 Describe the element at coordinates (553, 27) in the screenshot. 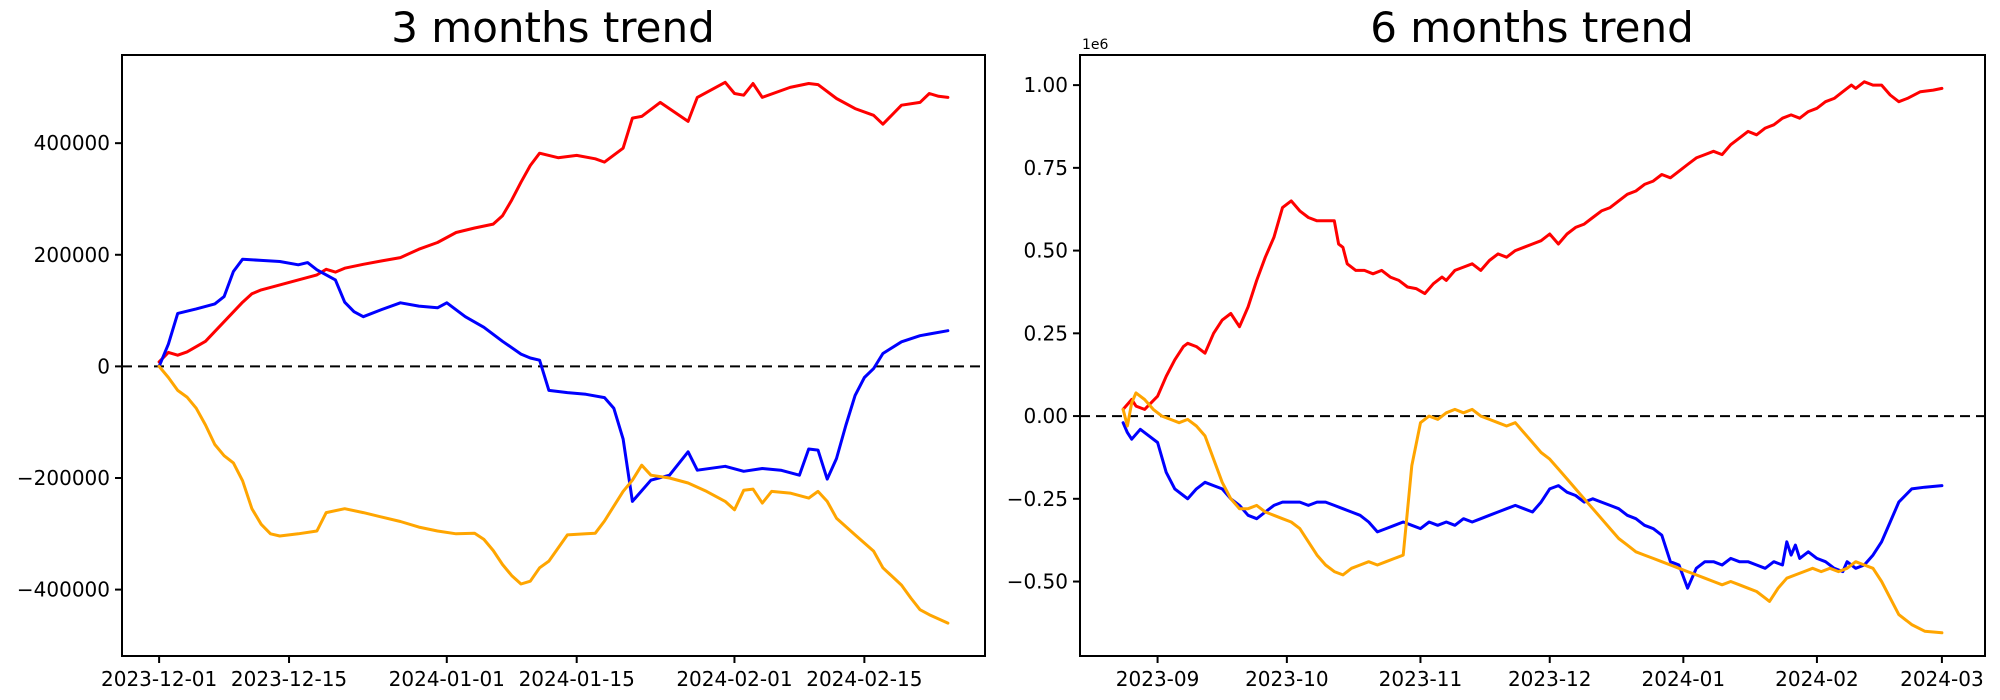

I see `chart-title-3-months: 3 months trend` at that location.